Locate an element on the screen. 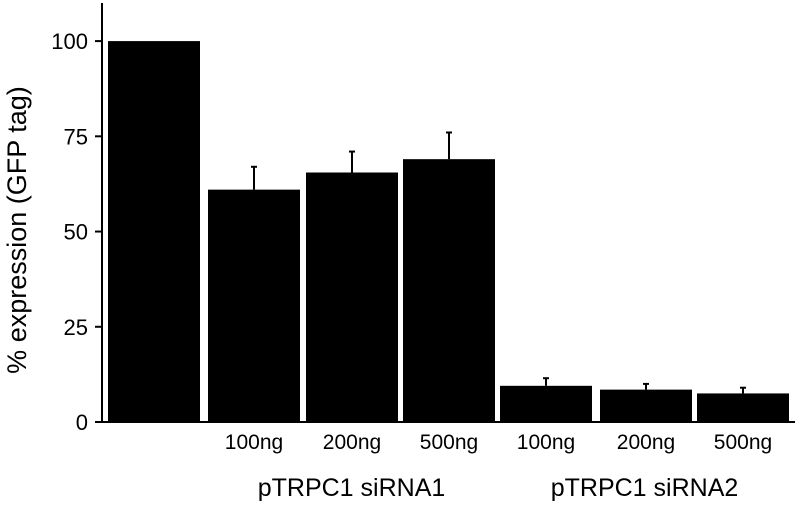  y-tick-label: 75 is located at coordinates (76, 136).